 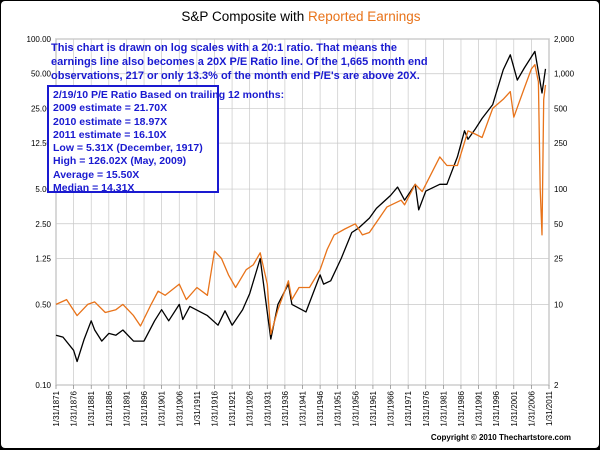 What do you see at coordinates (128, 148) in the screenshot?
I see `stats-line: Low = 5.31X (December, 1917)` at bounding box center [128, 148].